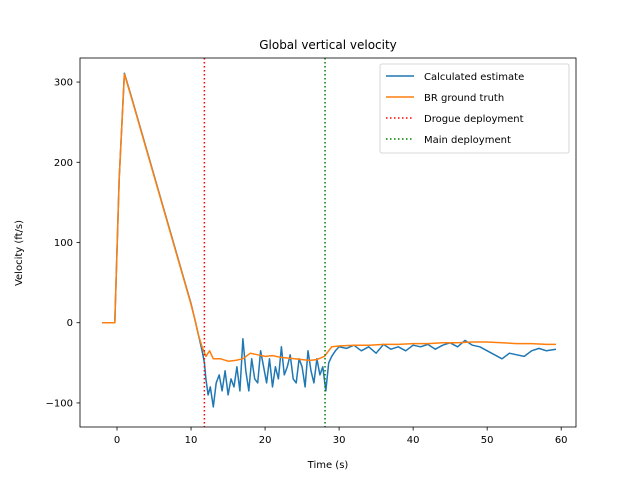 The height and width of the screenshot is (480, 640). What do you see at coordinates (63, 163) in the screenshot?
I see `y-tick-label: 200` at bounding box center [63, 163].